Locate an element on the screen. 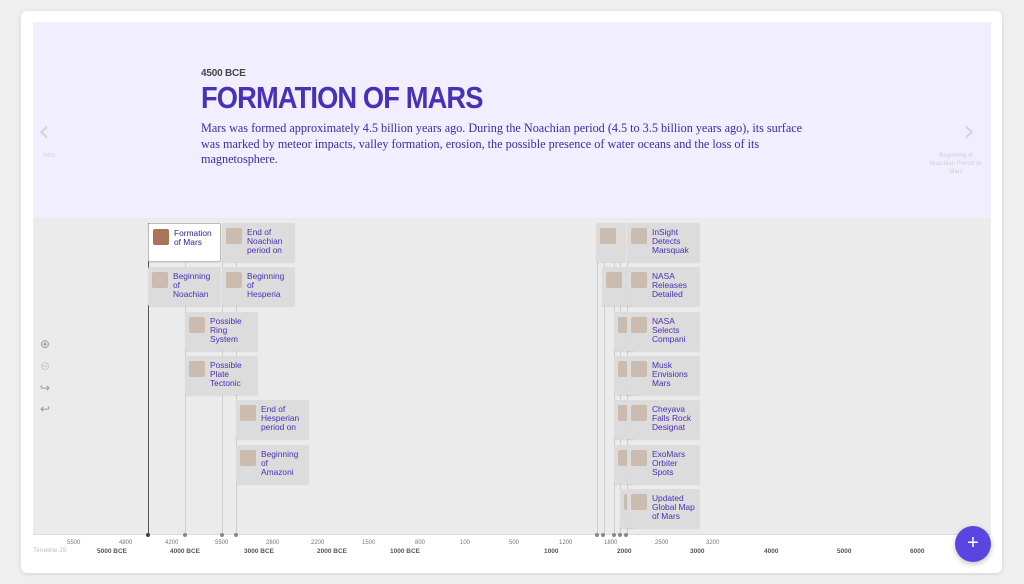  marker-musk-envisions: Musk Envisions Mars is located at coordinates (663, 375).